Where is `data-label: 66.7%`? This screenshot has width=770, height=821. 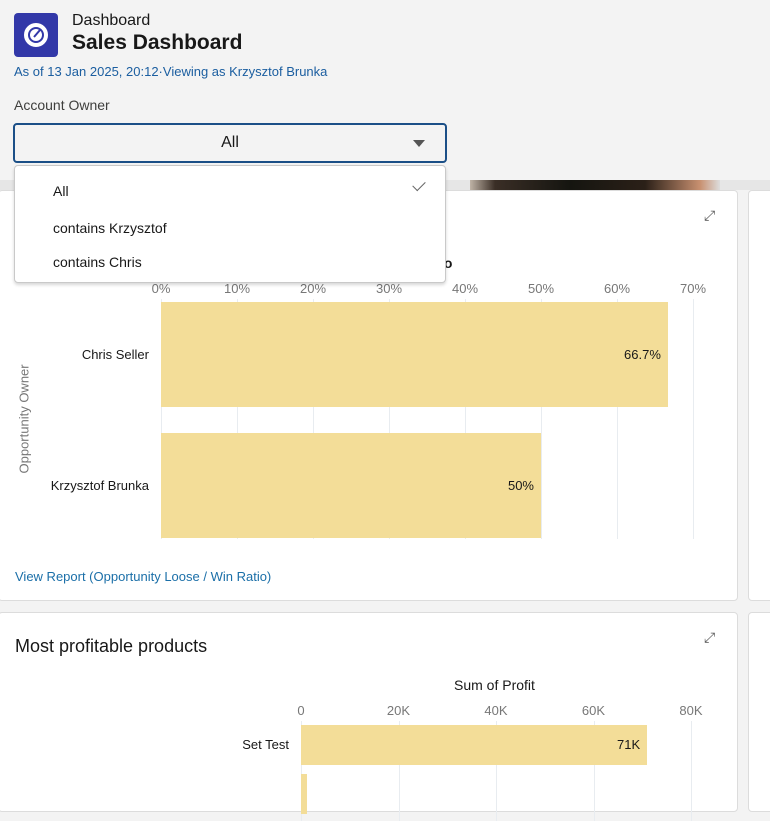
data-label: 66.7% is located at coordinates (642, 354).